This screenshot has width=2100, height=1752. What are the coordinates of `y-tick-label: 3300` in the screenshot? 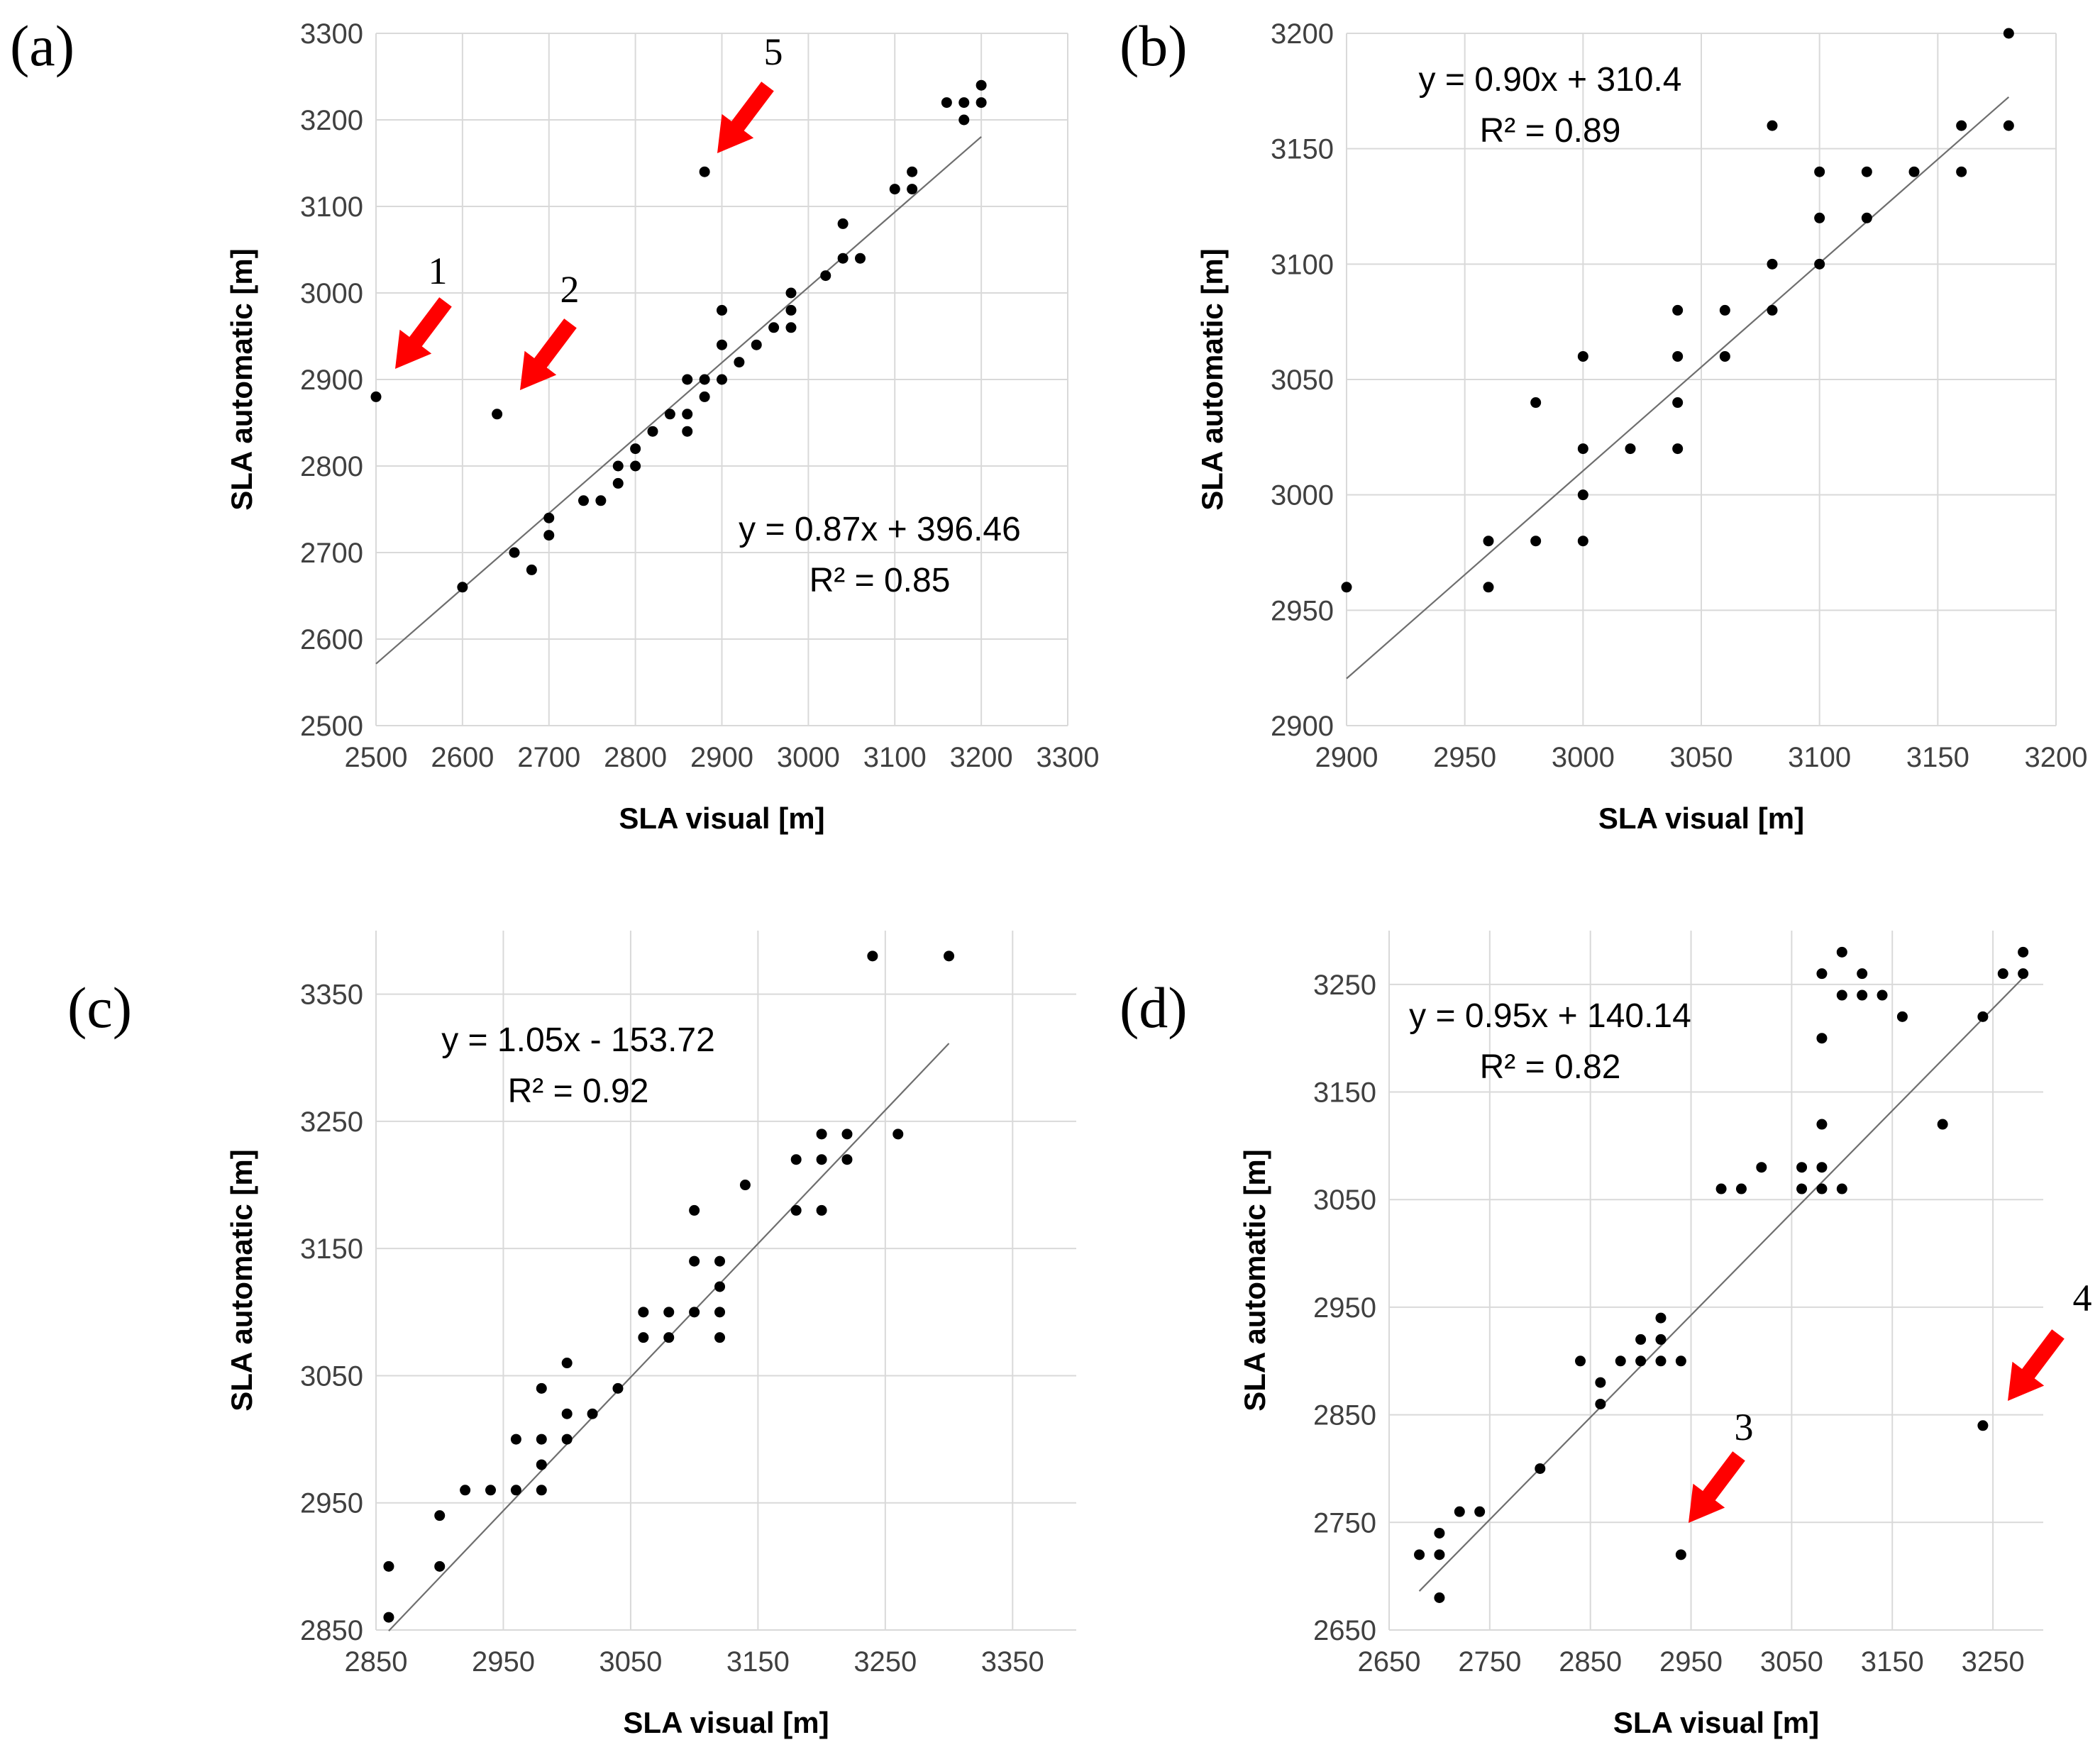 It's located at (331, 34).